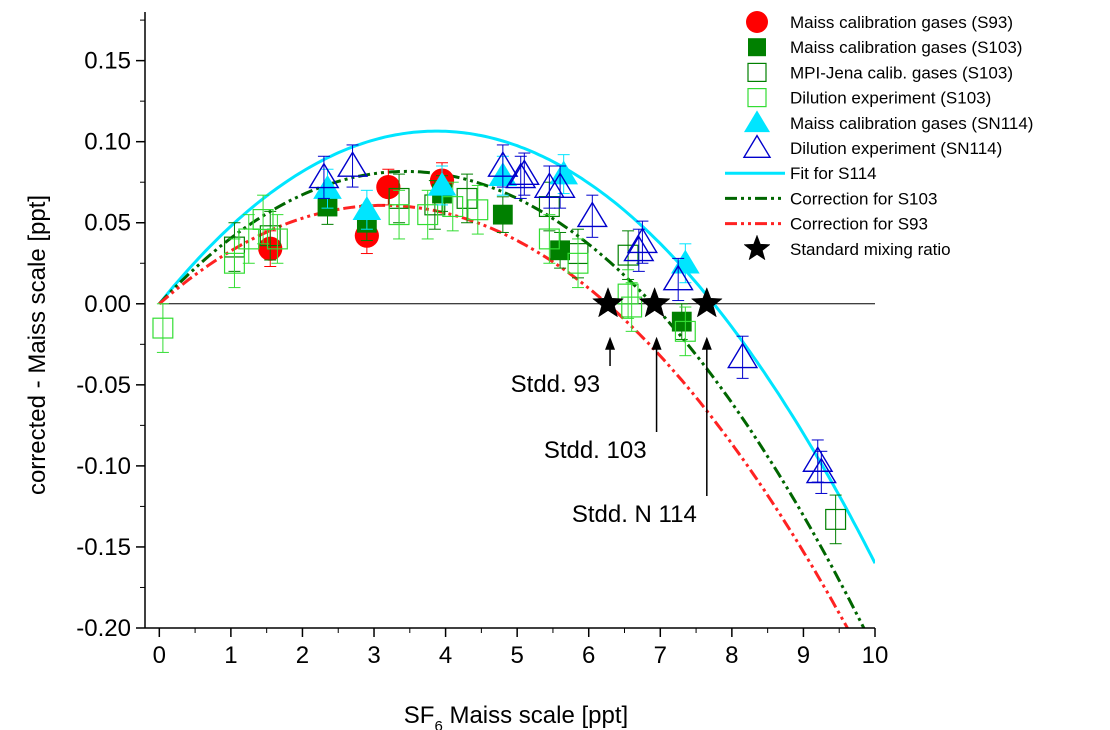 The height and width of the screenshot is (730, 1110). Describe the element at coordinates (302, 655) in the screenshot. I see `x-tick-label: 2` at that location.